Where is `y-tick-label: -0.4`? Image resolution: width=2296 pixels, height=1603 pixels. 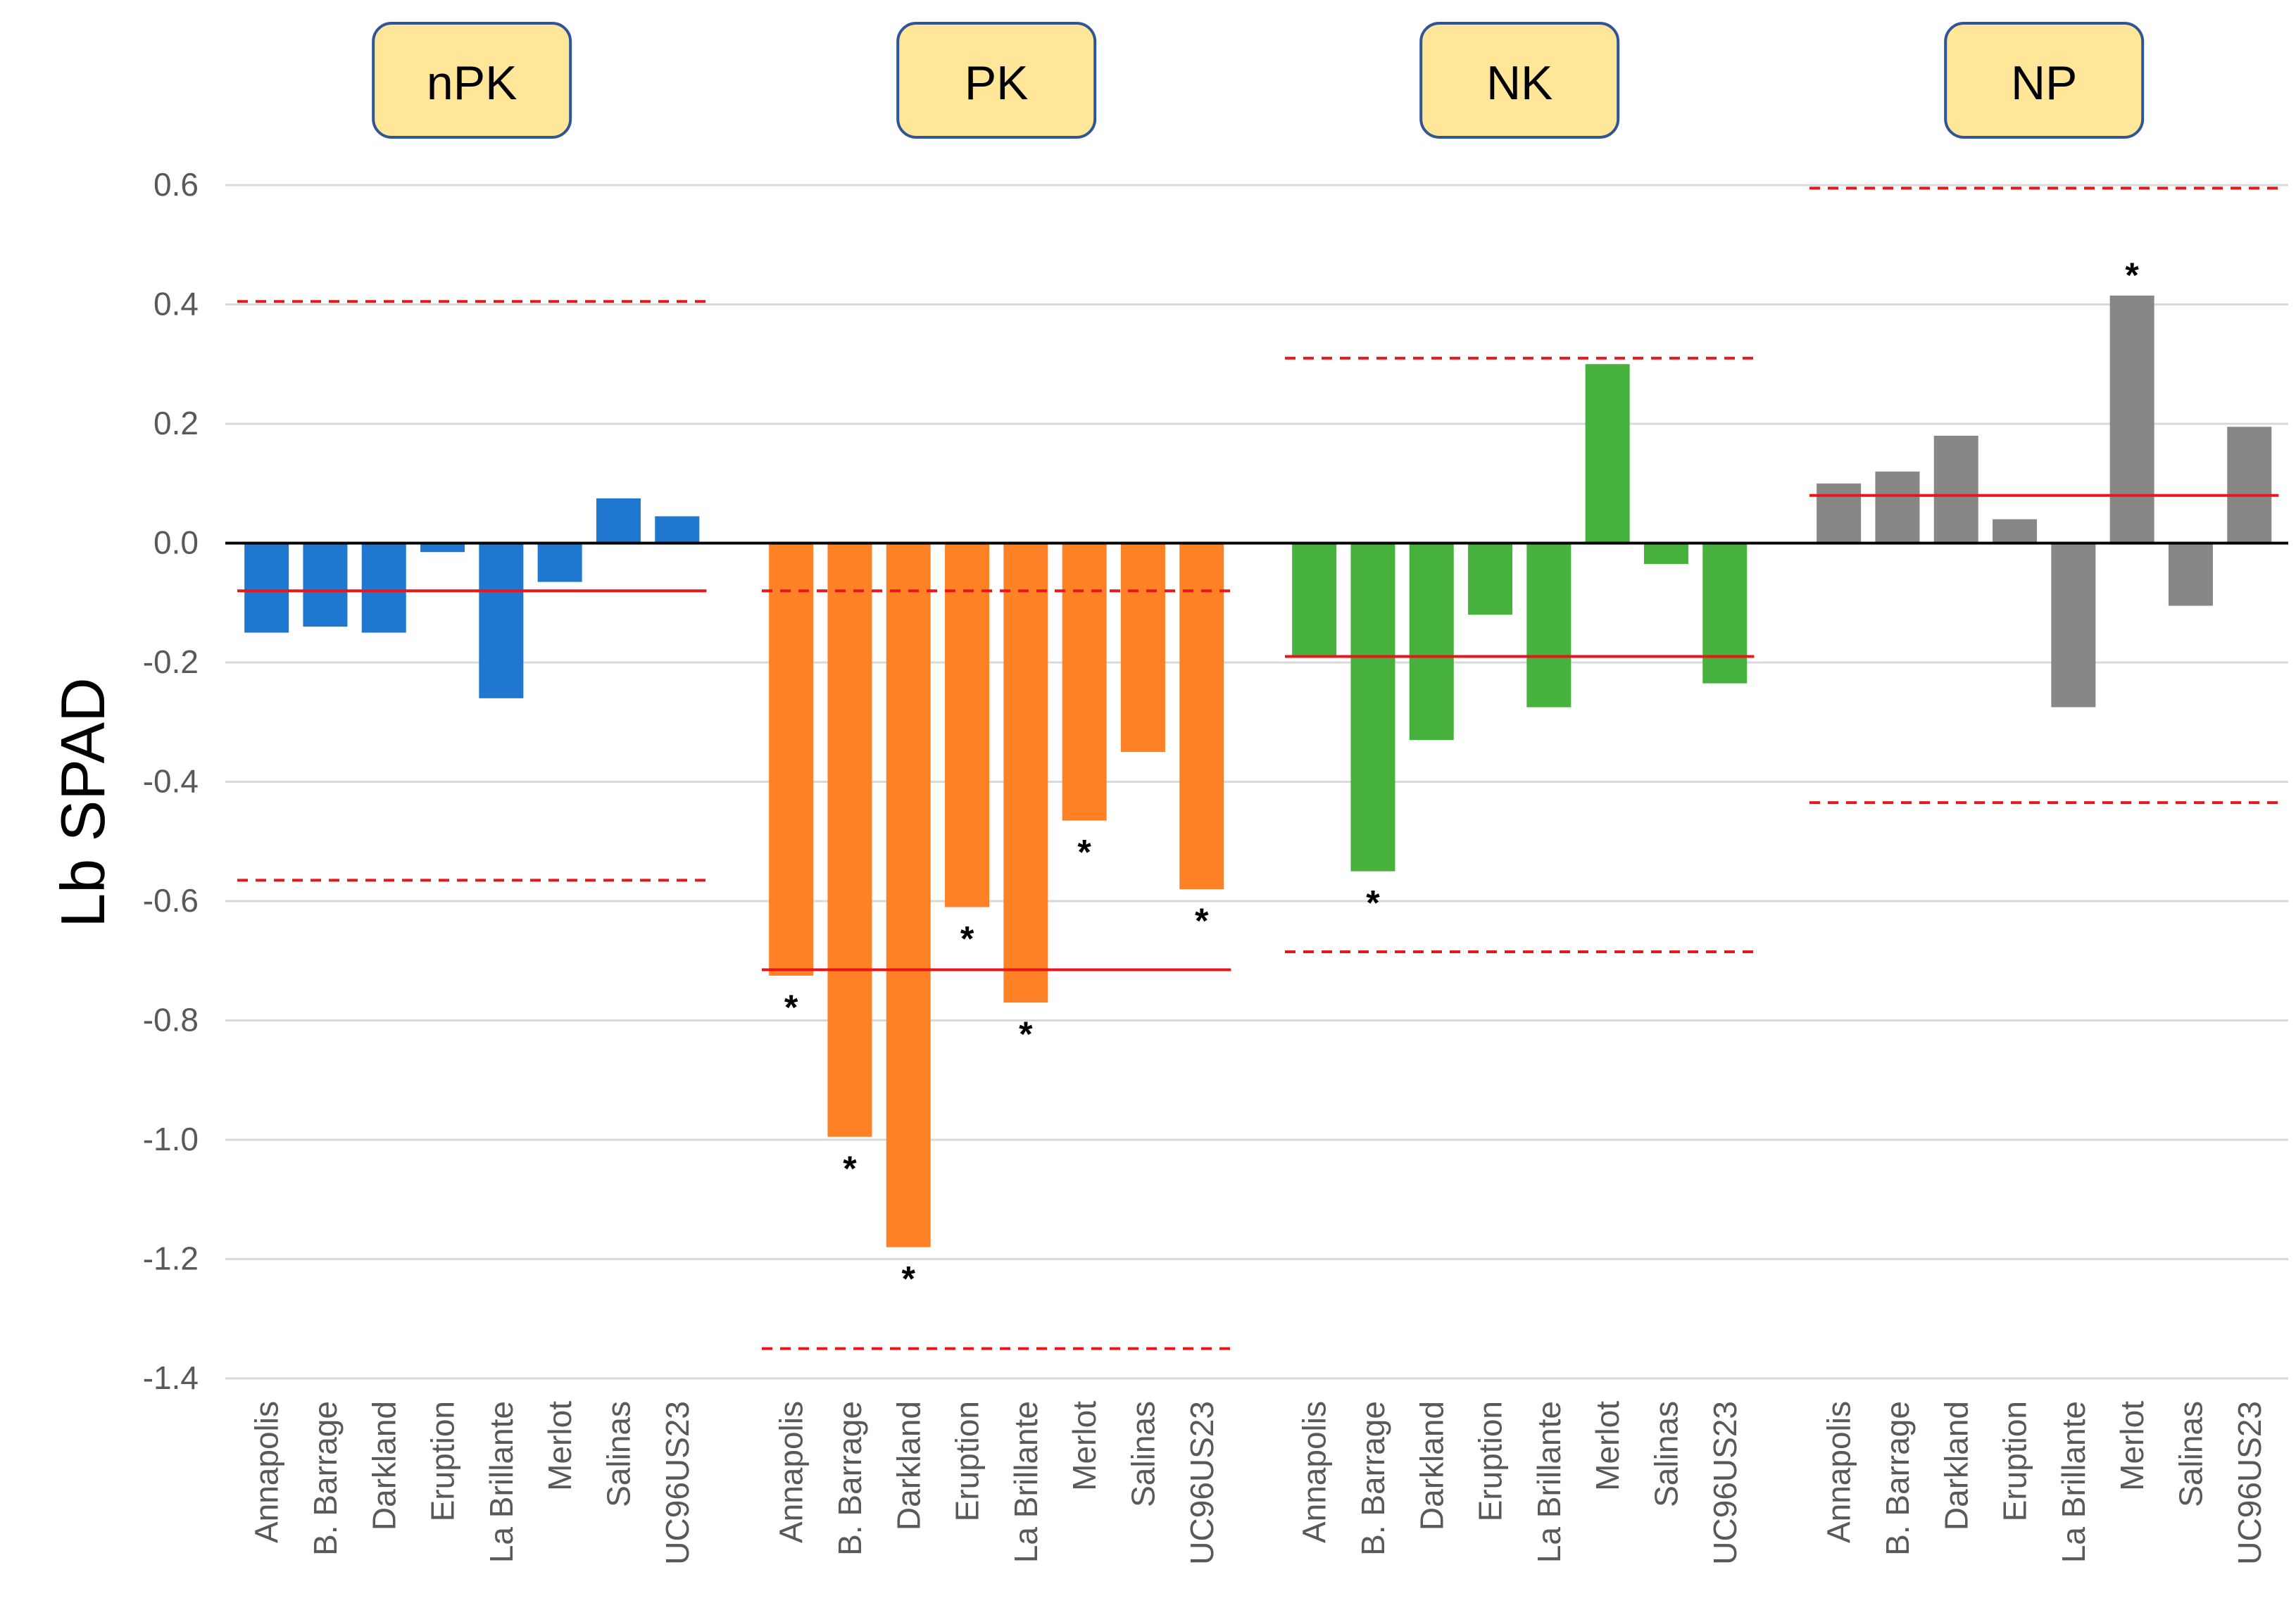
y-tick-label: -0.4 is located at coordinates (171, 781).